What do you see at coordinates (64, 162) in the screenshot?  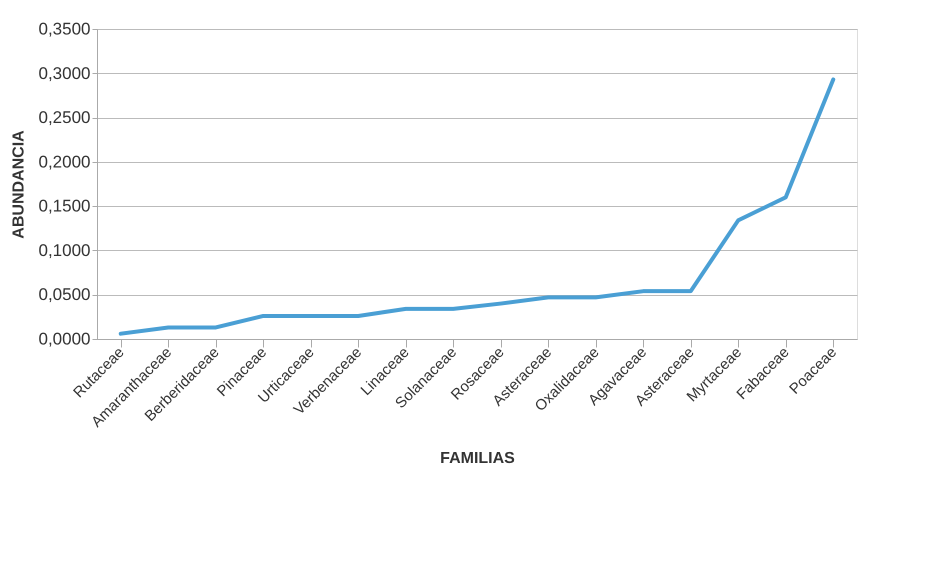 I see `y-tick-label: 0,2000` at bounding box center [64, 162].